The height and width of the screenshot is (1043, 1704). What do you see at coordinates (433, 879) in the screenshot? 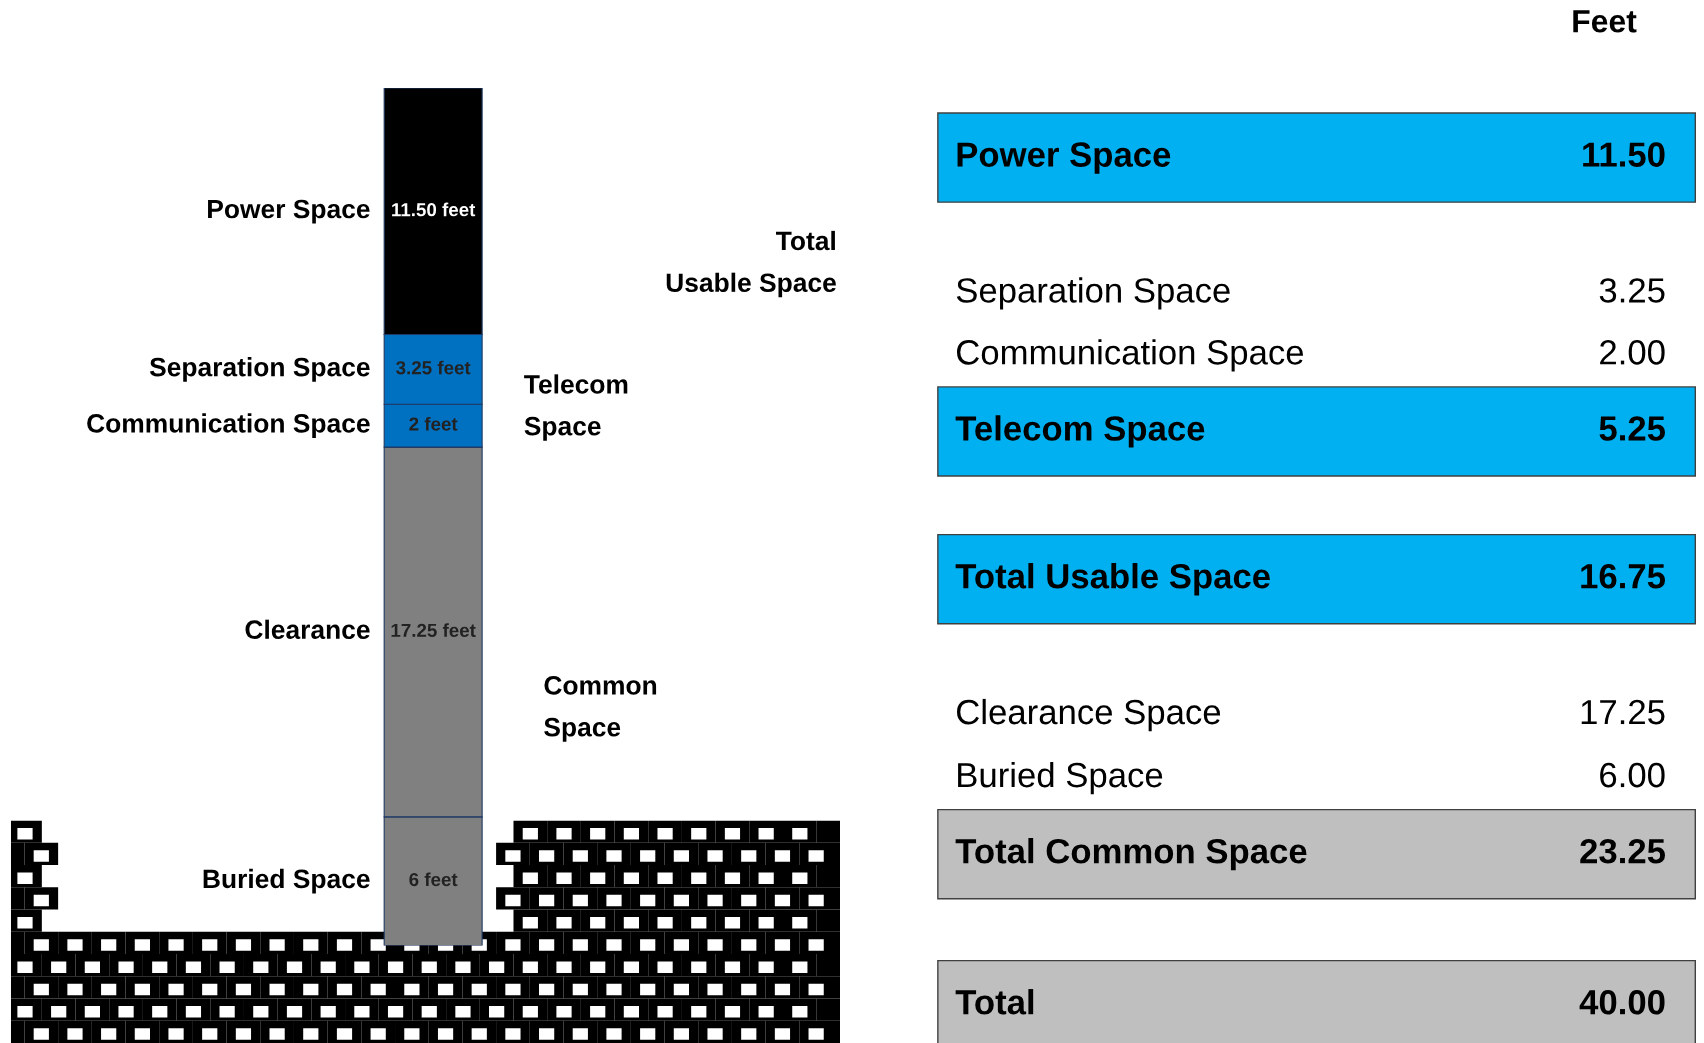
I see `data-label: 6 feet` at bounding box center [433, 879].